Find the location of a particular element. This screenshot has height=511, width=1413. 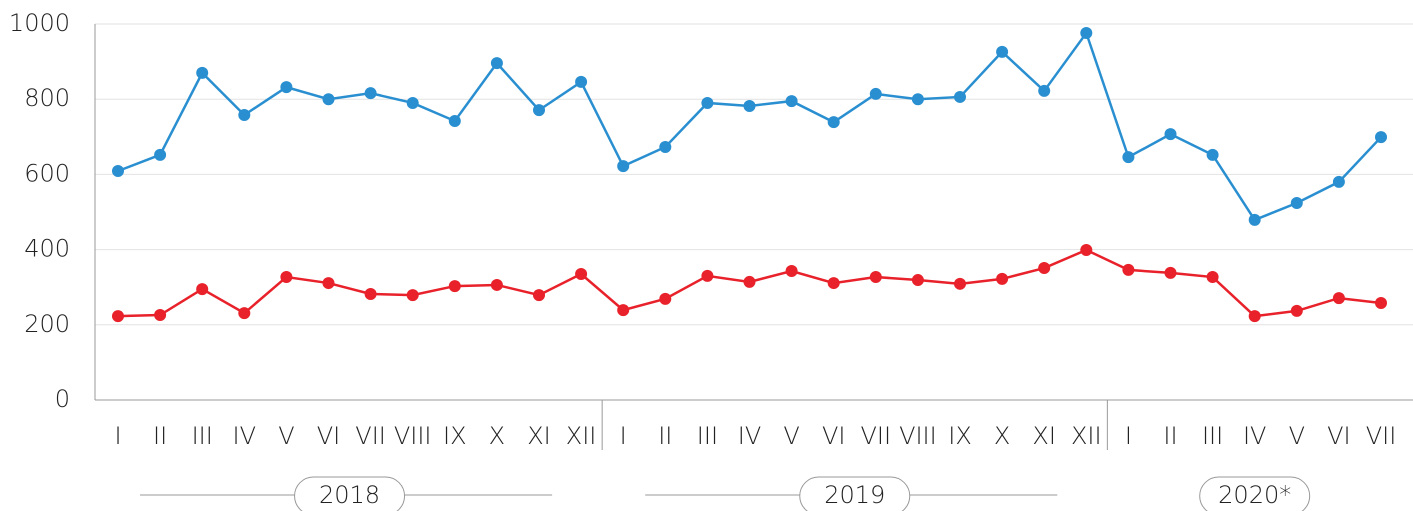

group-label: 2018 is located at coordinates (349, 495).